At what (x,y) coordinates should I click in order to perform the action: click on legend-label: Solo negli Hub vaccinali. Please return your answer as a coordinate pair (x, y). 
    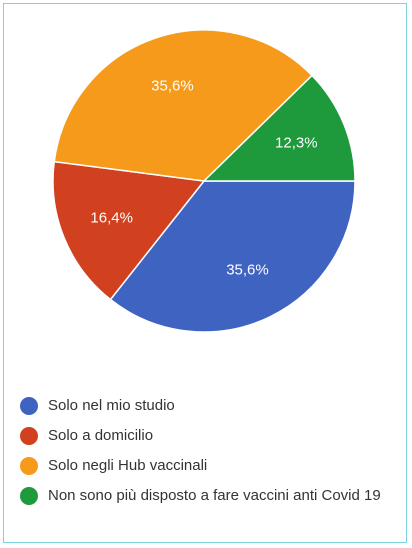
    Looking at the image, I should click on (128, 465).